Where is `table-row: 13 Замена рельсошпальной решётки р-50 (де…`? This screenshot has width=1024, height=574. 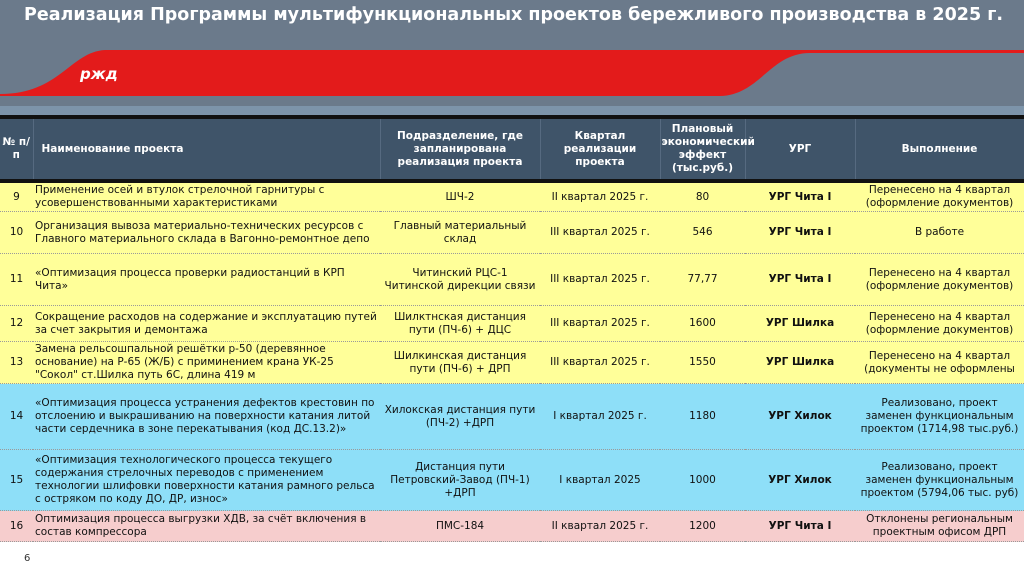
table-row: 13 Замена рельсошпальной решётки р-50 (де… is located at coordinates (512, 362).